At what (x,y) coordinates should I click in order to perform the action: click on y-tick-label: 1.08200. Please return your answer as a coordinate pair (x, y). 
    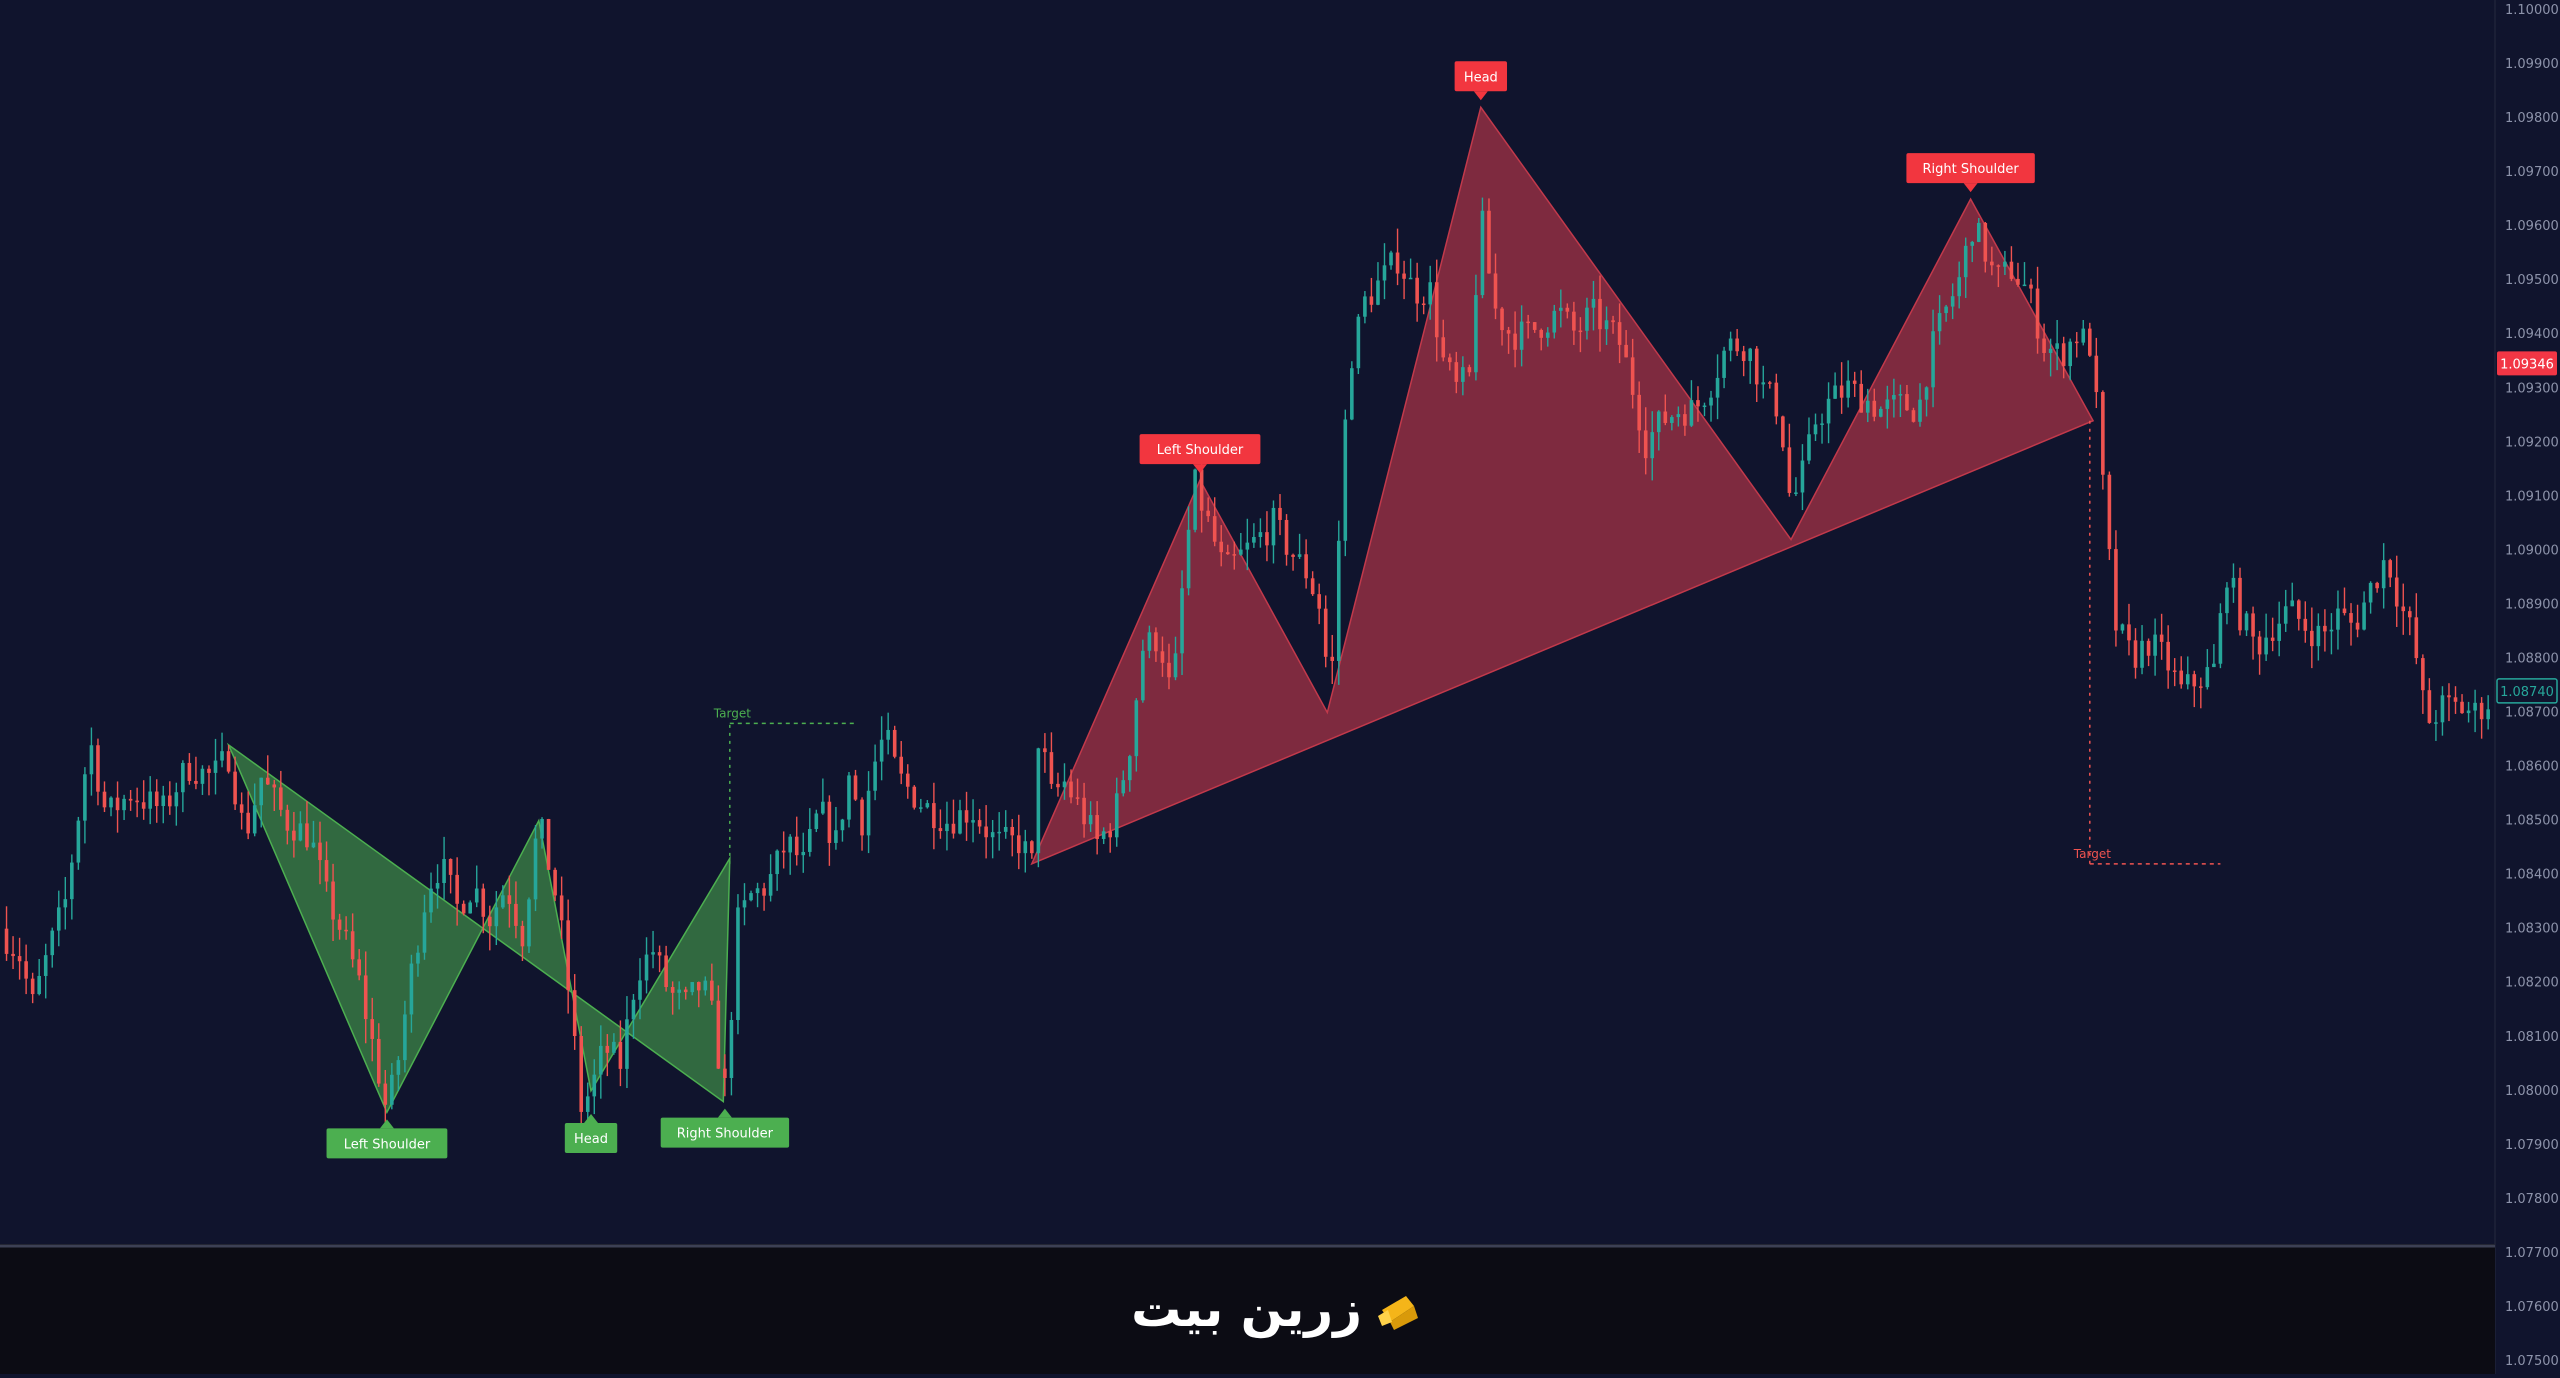
    Looking at the image, I should click on (2532, 983).